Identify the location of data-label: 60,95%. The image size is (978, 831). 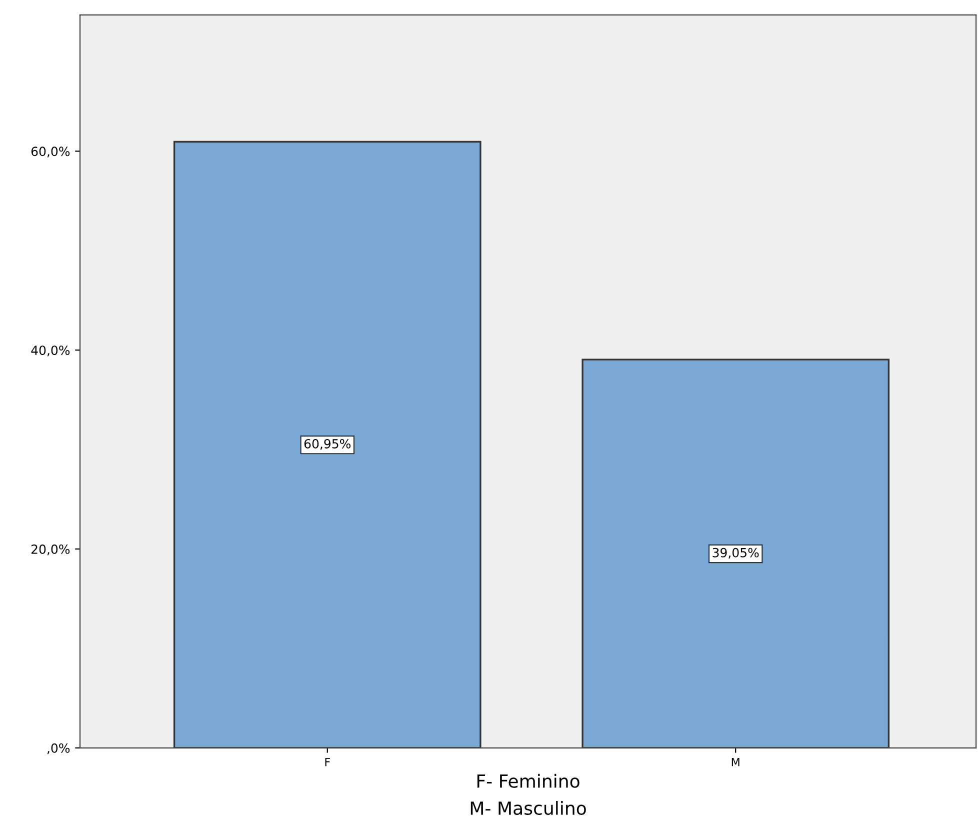
(327, 444).